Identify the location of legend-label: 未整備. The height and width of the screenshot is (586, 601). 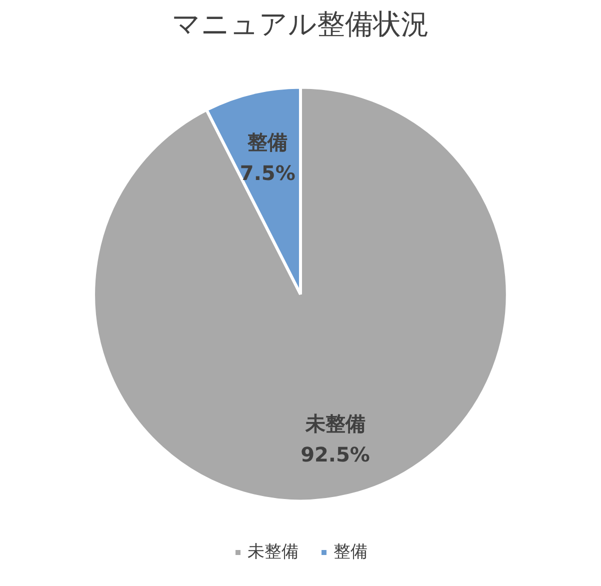
(273, 552).